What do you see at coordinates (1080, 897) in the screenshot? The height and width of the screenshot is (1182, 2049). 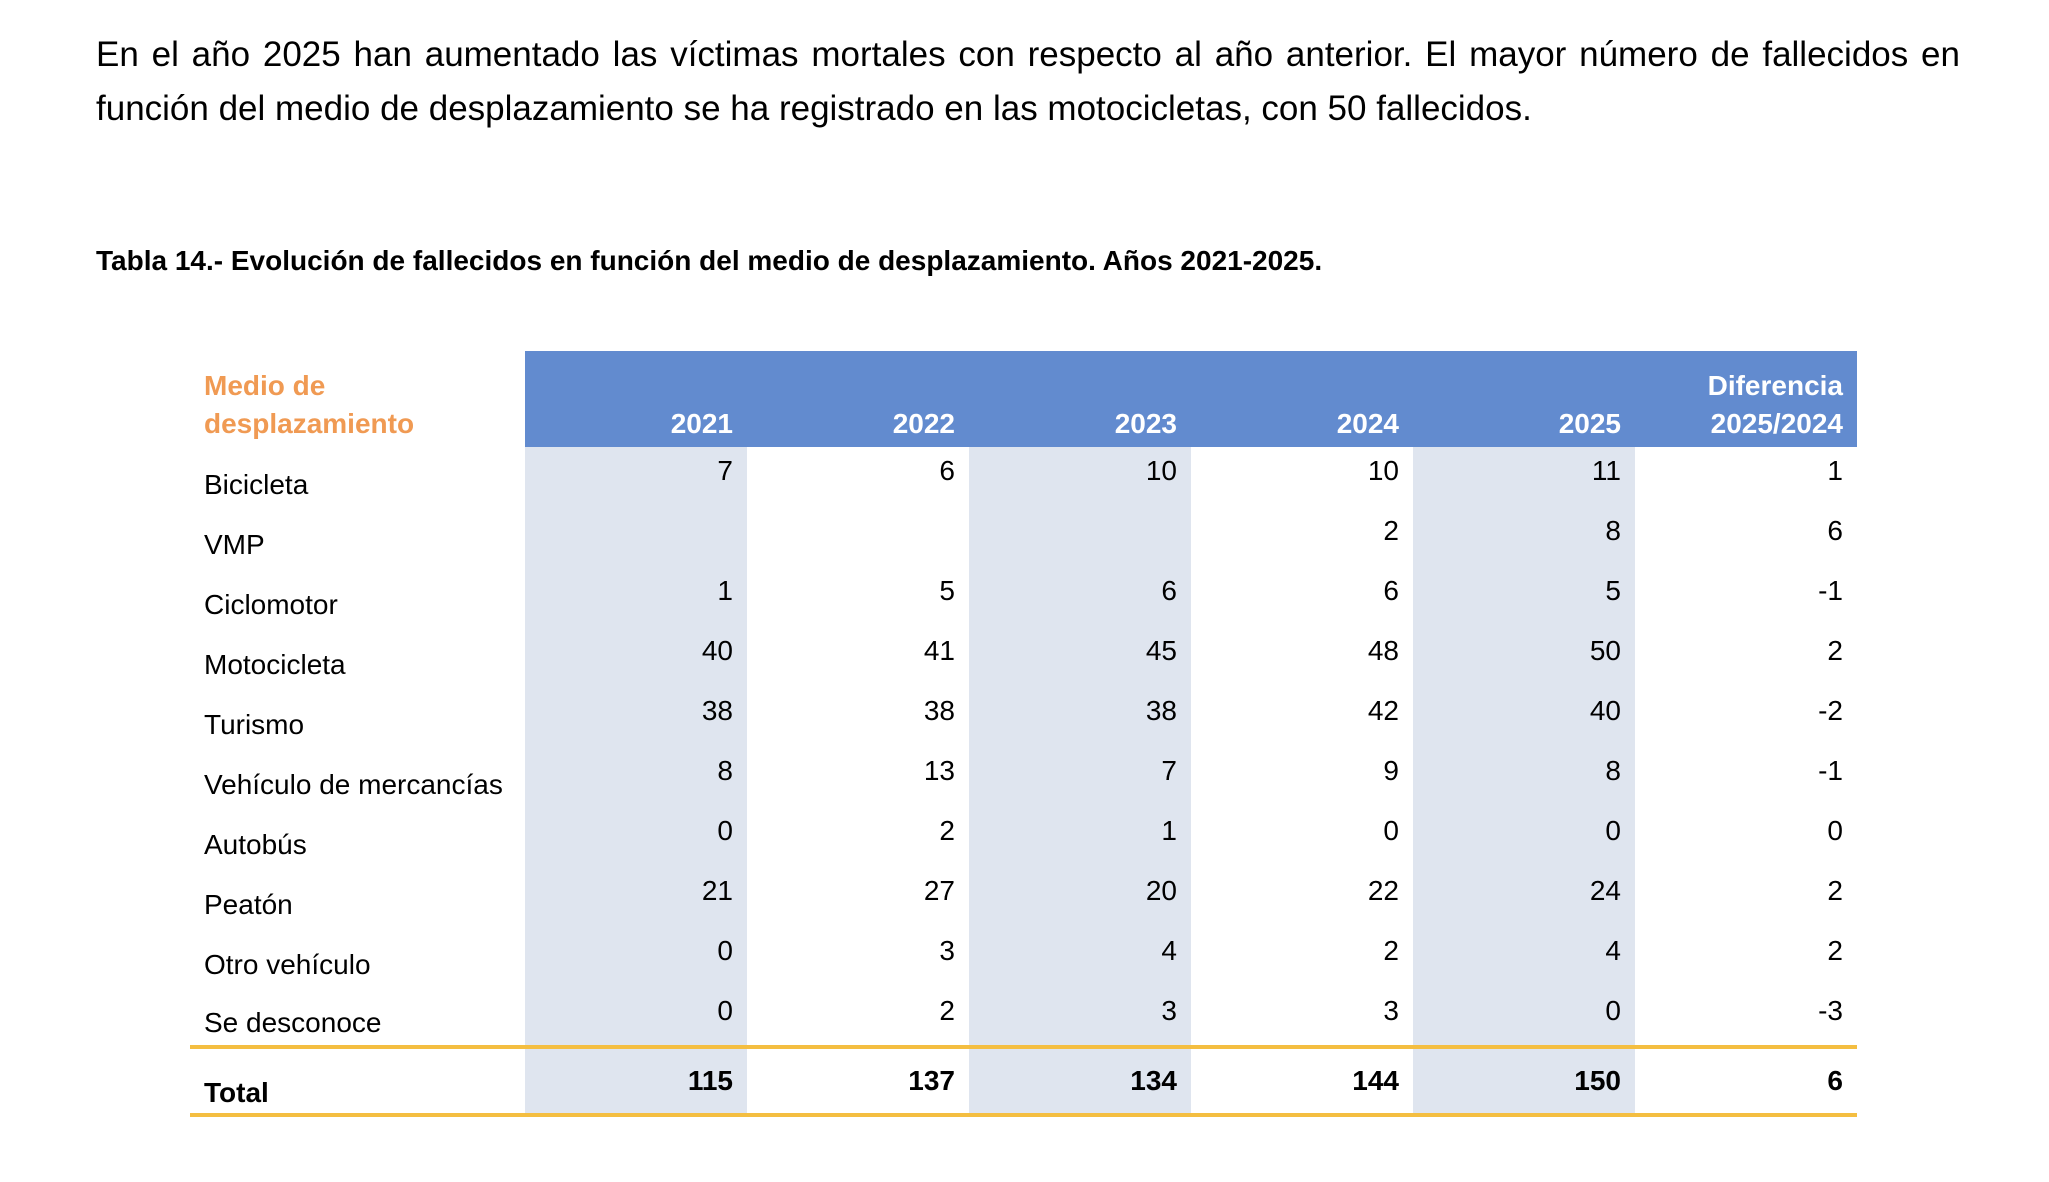 I see `cell-value: 20` at bounding box center [1080, 897].